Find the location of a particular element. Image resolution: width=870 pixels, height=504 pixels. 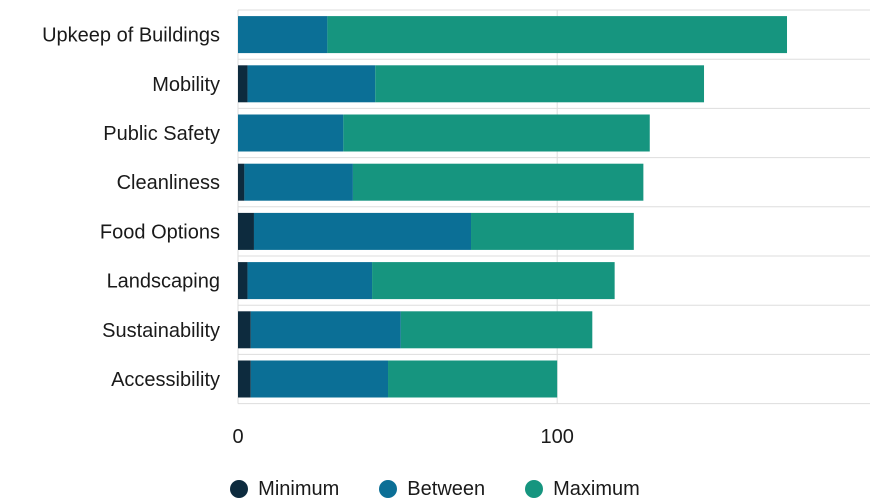

legend: Minimum Between Maximum is located at coordinates (435, 489).